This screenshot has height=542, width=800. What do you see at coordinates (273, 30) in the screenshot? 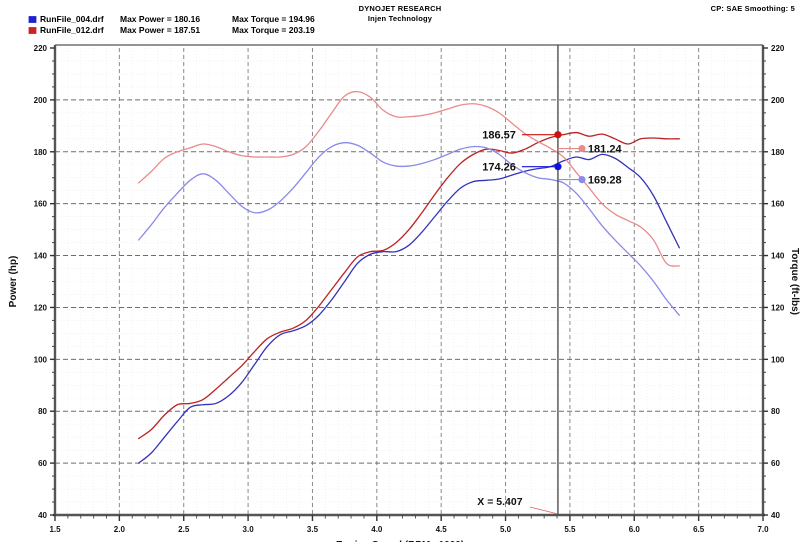
I see `legend-max-torque-1: Max Torque = 203.19` at bounding box center [273, 30].